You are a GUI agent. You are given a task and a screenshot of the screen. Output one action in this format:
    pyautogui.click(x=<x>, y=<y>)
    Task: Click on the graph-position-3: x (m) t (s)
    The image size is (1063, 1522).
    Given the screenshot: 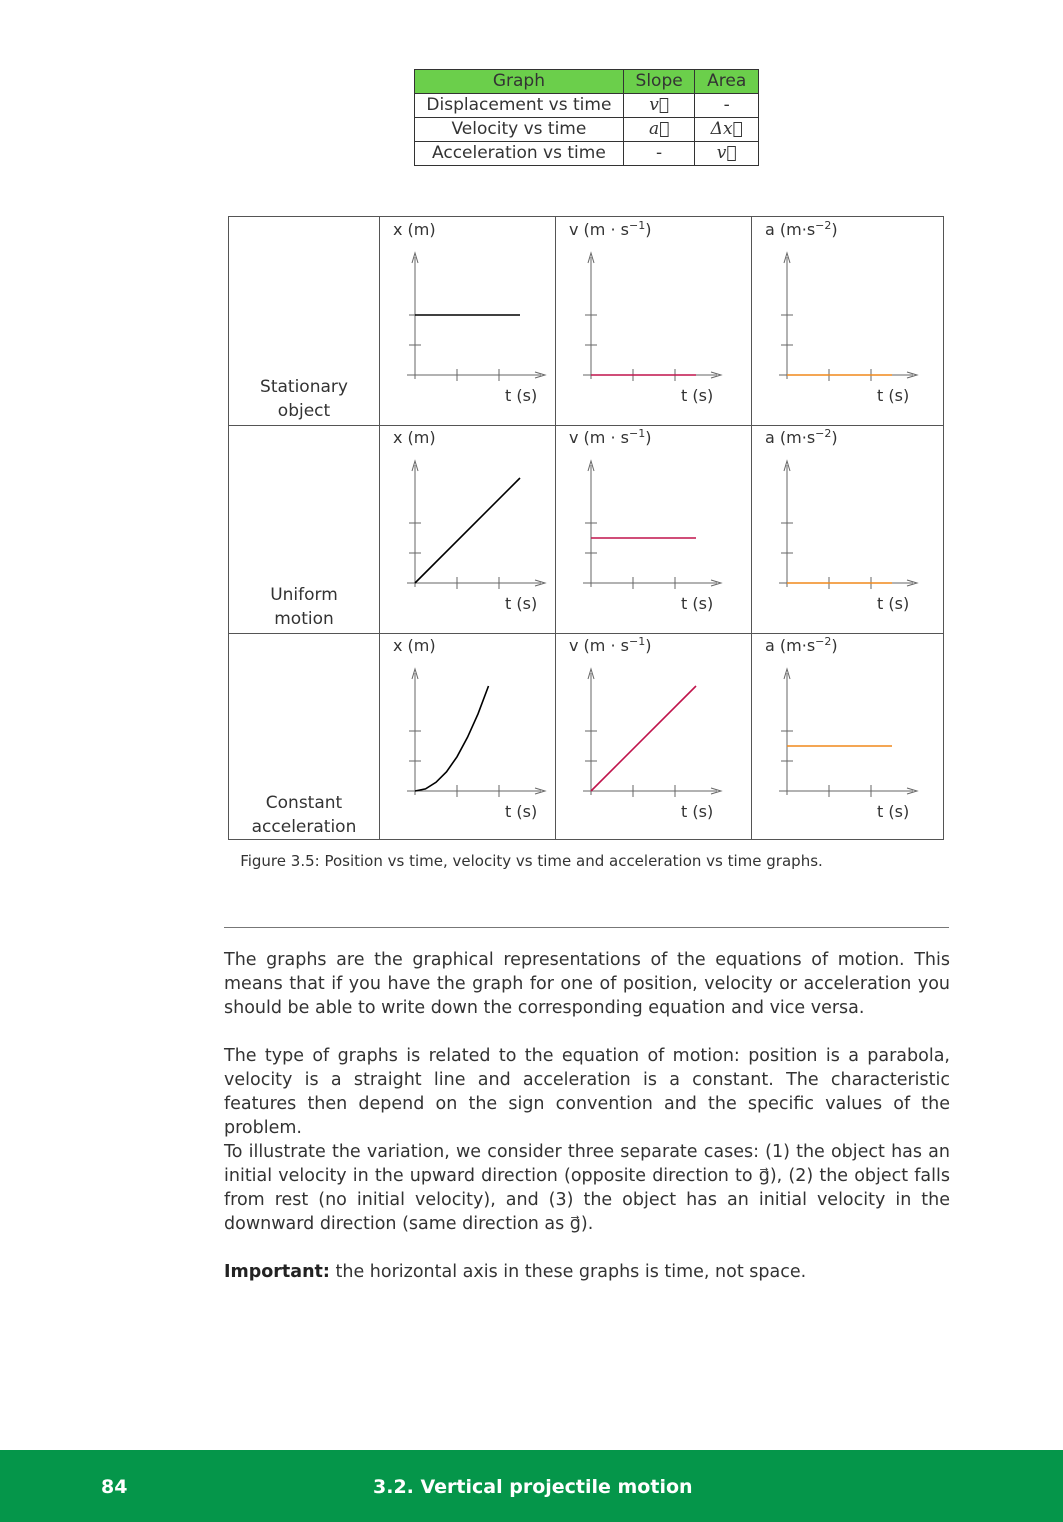 What is the action you would take?
    pyautogui.click(x=470, y=728)
    